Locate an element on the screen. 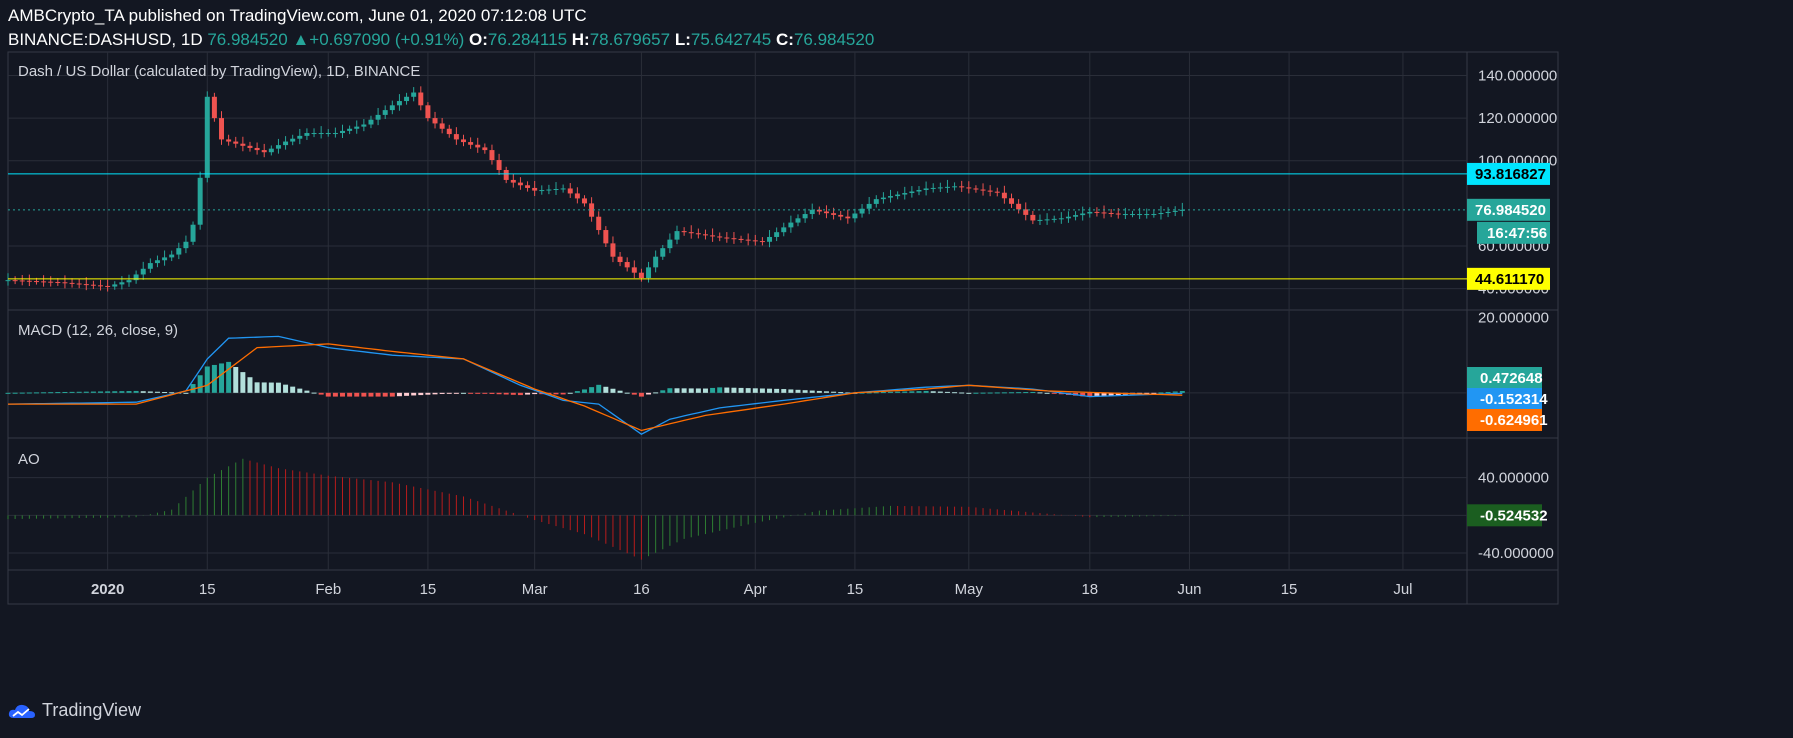 This screenshot has width=1793, height=738. tradingview-logo: TradingView is located at coordinates (74, 710).